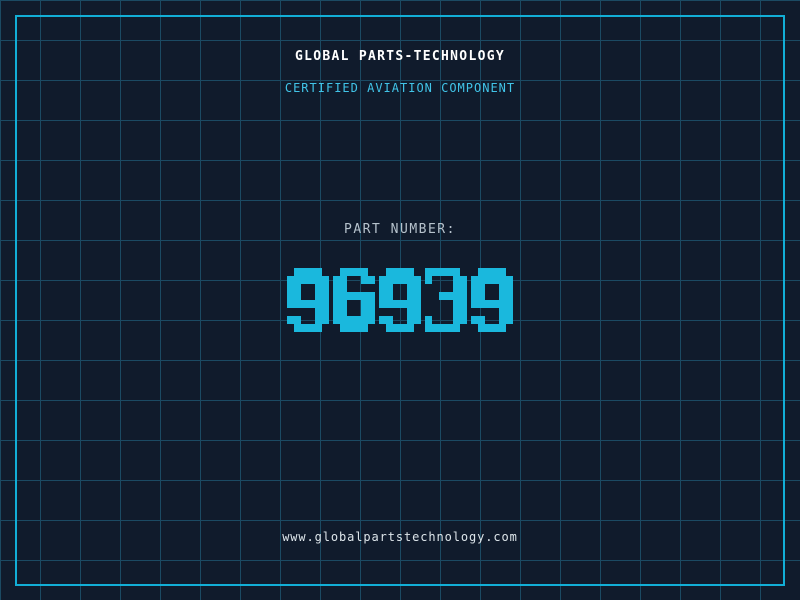 The height and width of the screenshot is (600, 800). Describe the element at coordinates (400, 229) in the screenshot. I see `part-number-label: PART NUMBER:` at that location.